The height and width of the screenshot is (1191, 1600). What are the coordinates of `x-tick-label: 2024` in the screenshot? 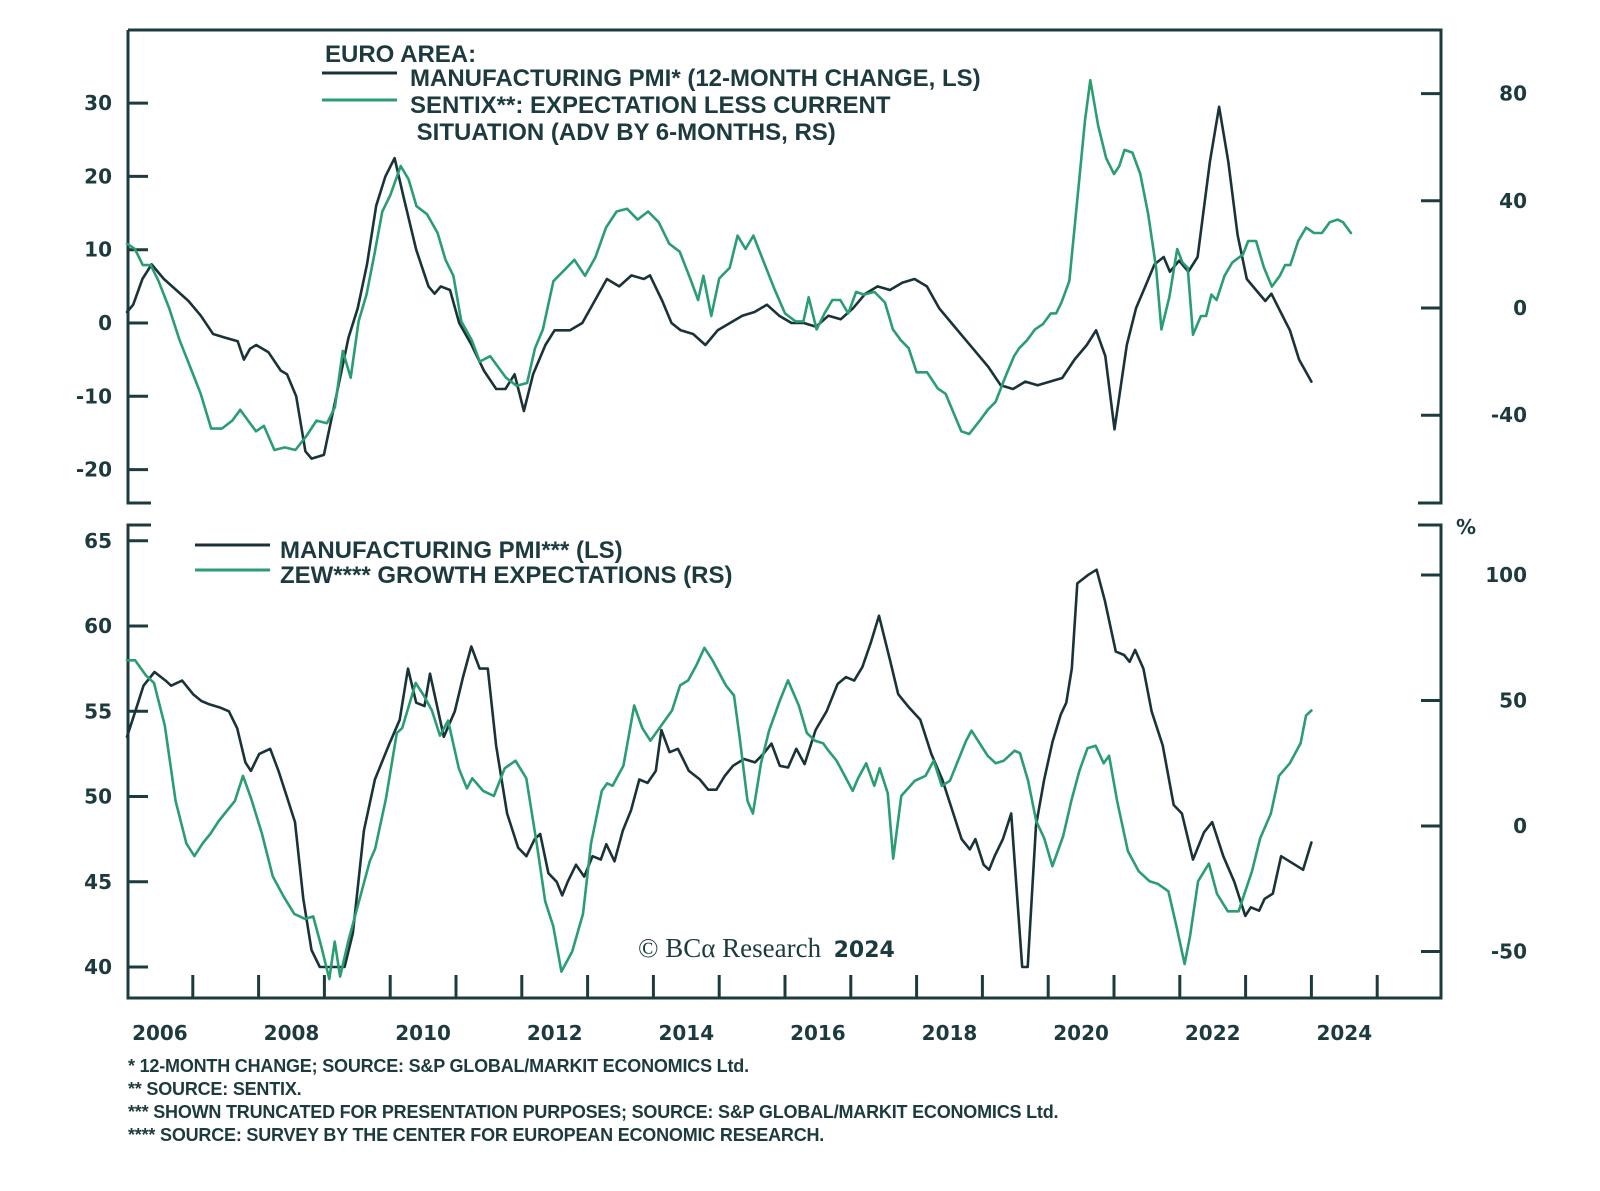 It's located at (1344, 1033).